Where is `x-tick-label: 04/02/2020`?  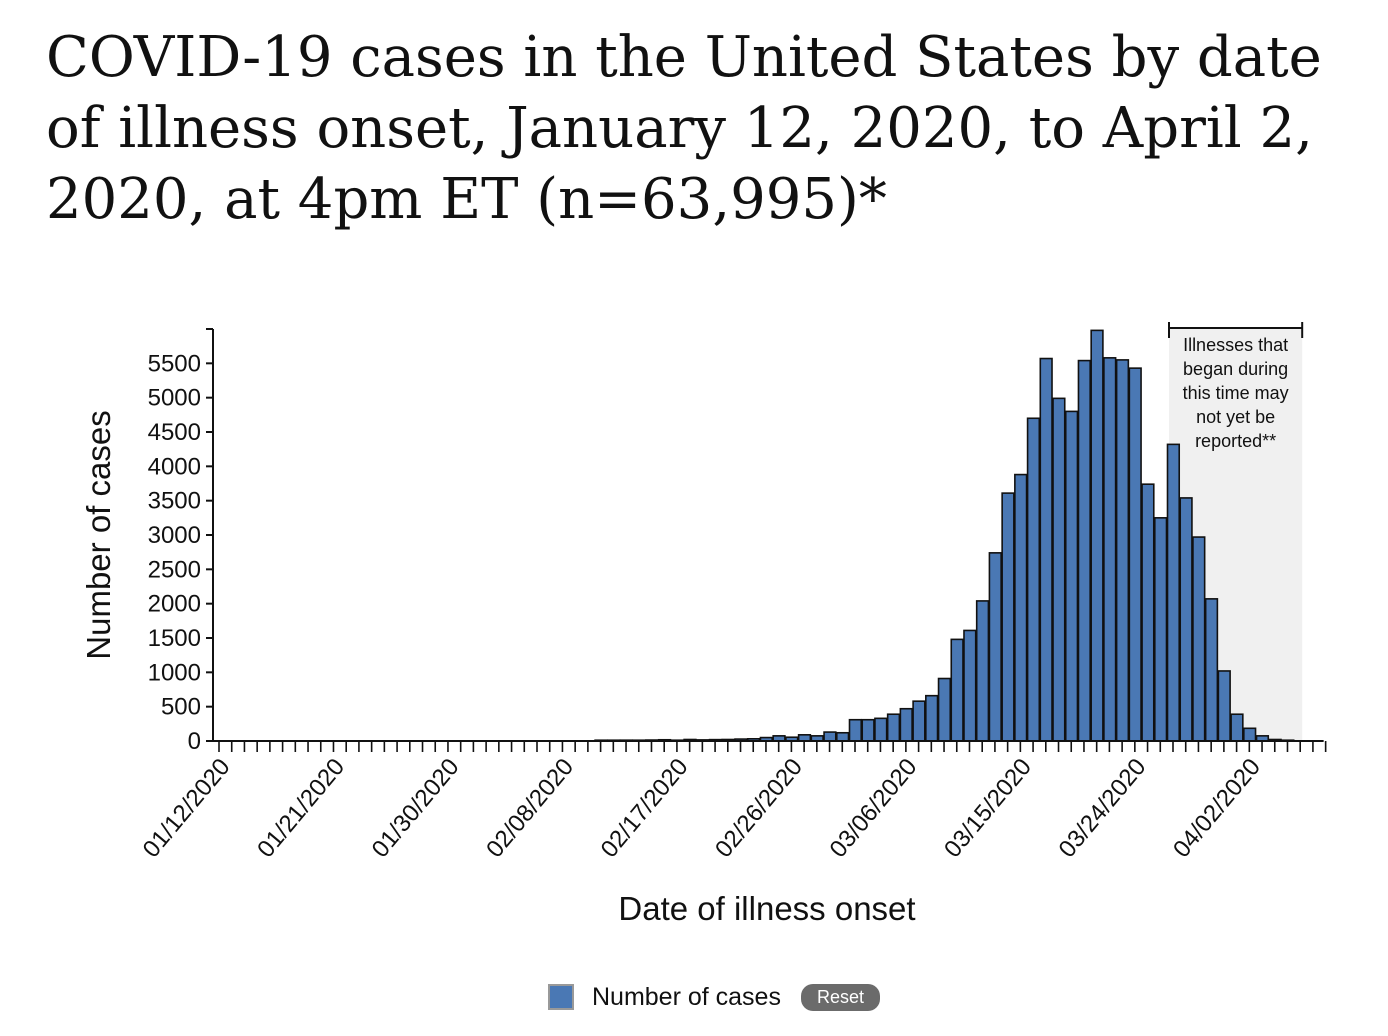 x-tick-label: 04/02/2020 is located at coordinates (1217, 808).